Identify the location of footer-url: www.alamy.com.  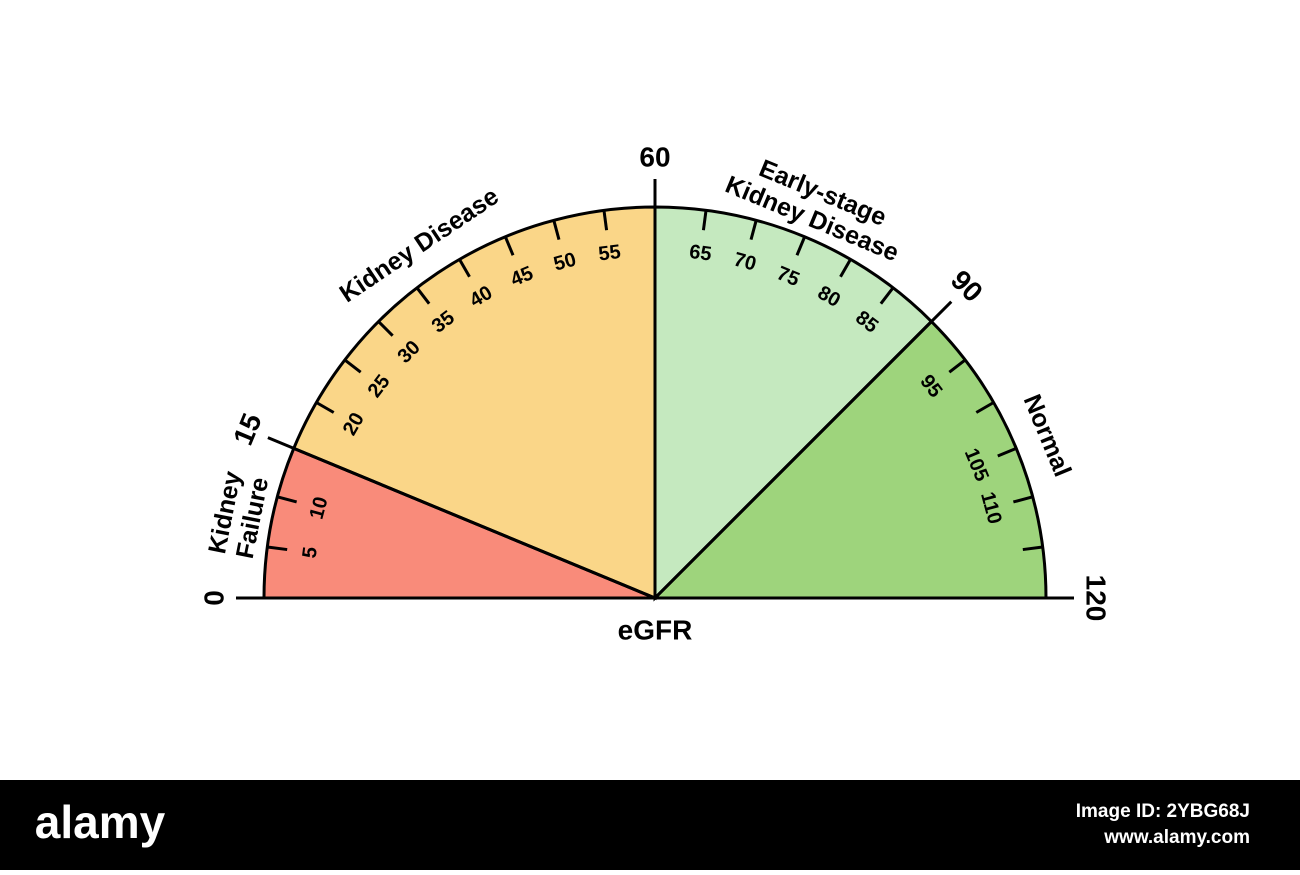
(1176, 837).